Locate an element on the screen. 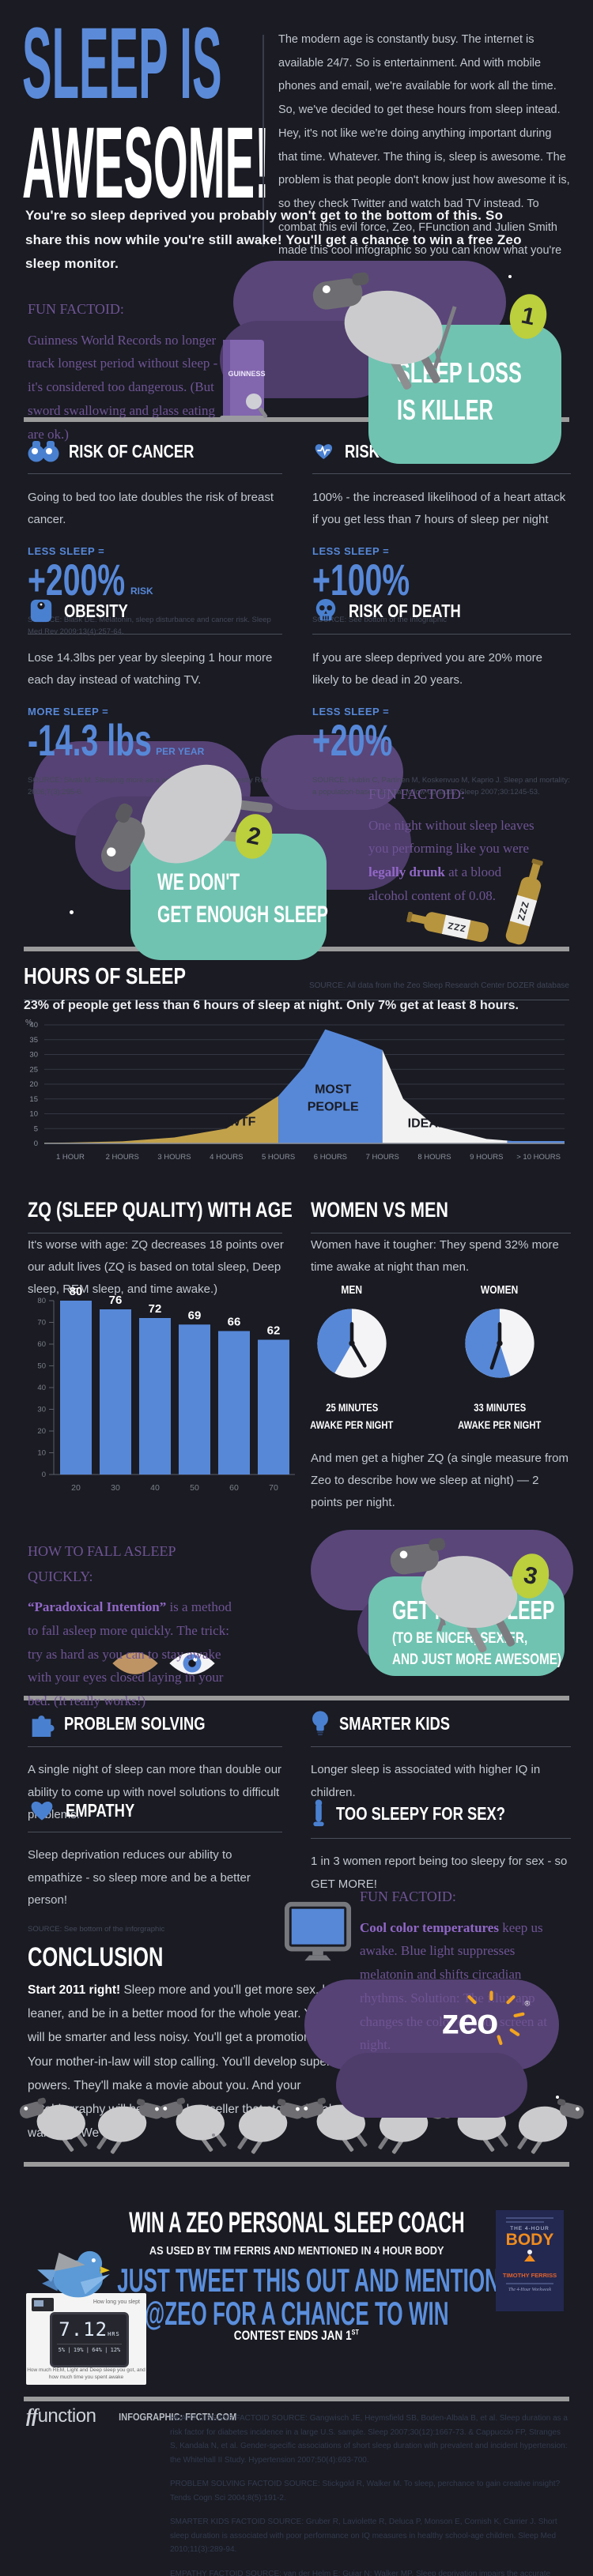 The width and height of the screenshot is (593, 2576). stat-value: +100% is located at coordinates (361, 579).